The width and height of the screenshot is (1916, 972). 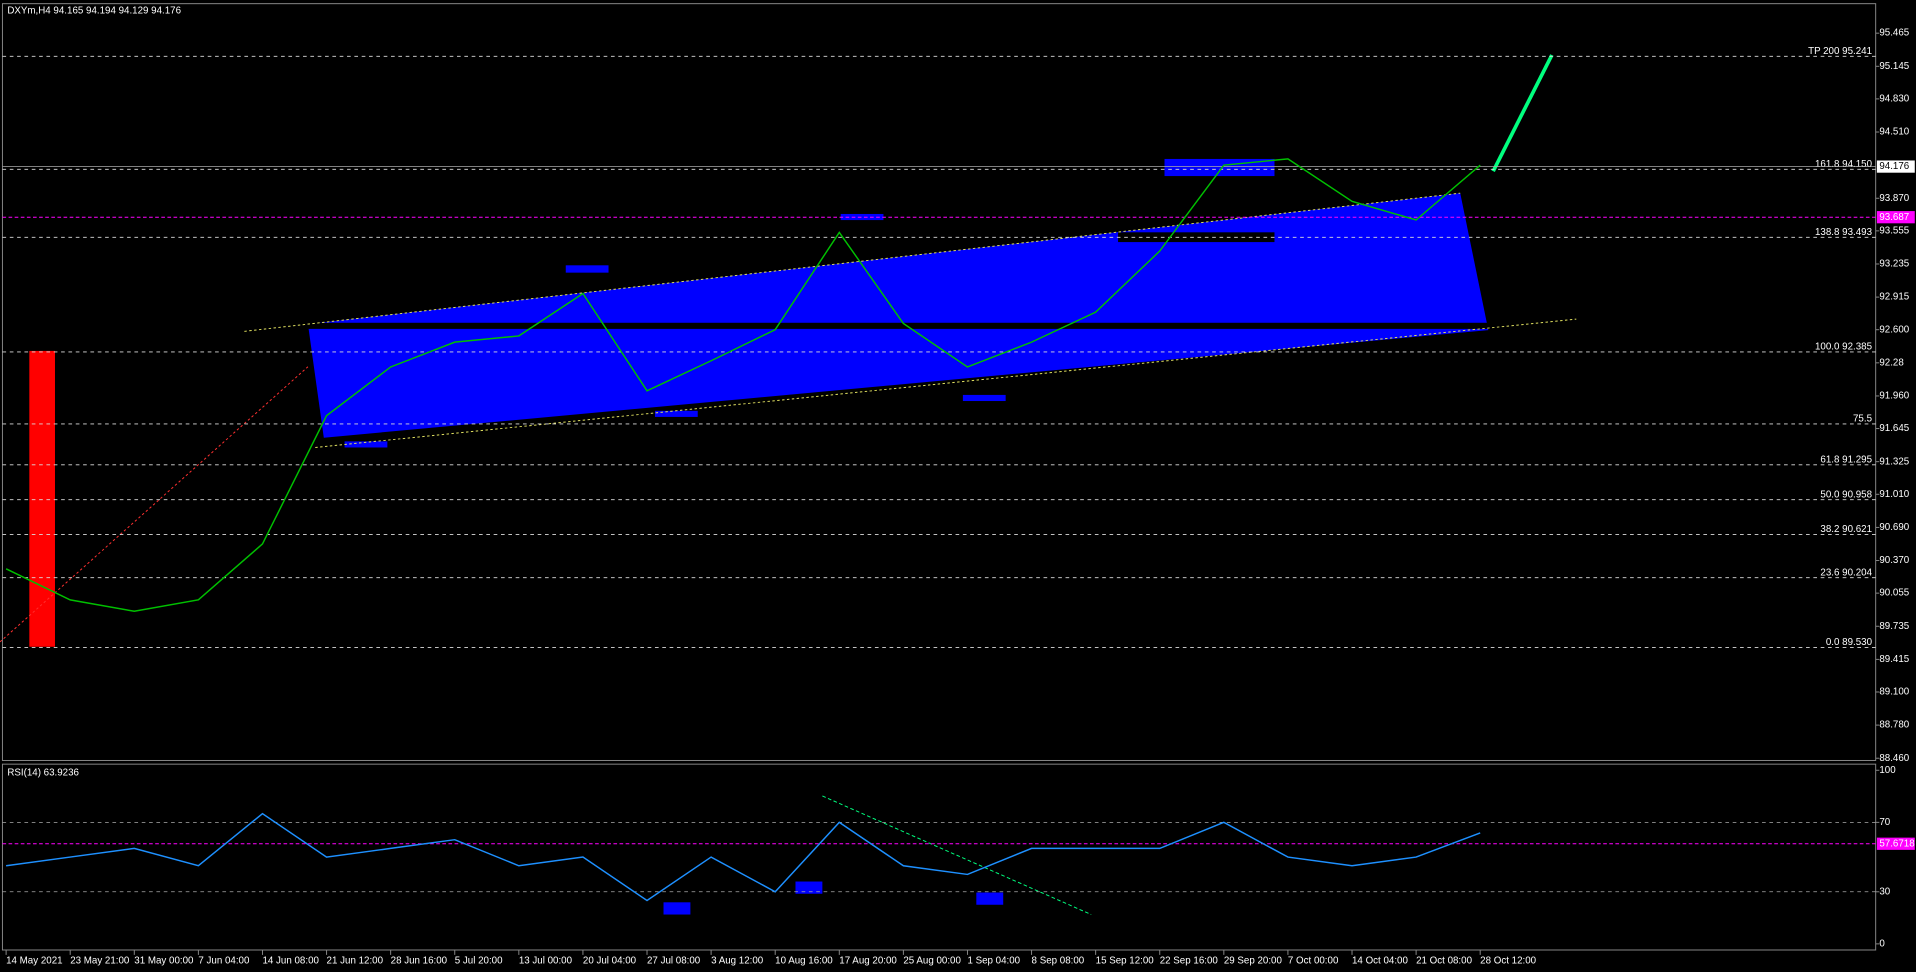 What do you see at coordinates (737, 961) in the screenshot?
I see `x-tick-label: 3 Aug 12:00` at bounding box center [737, 961].